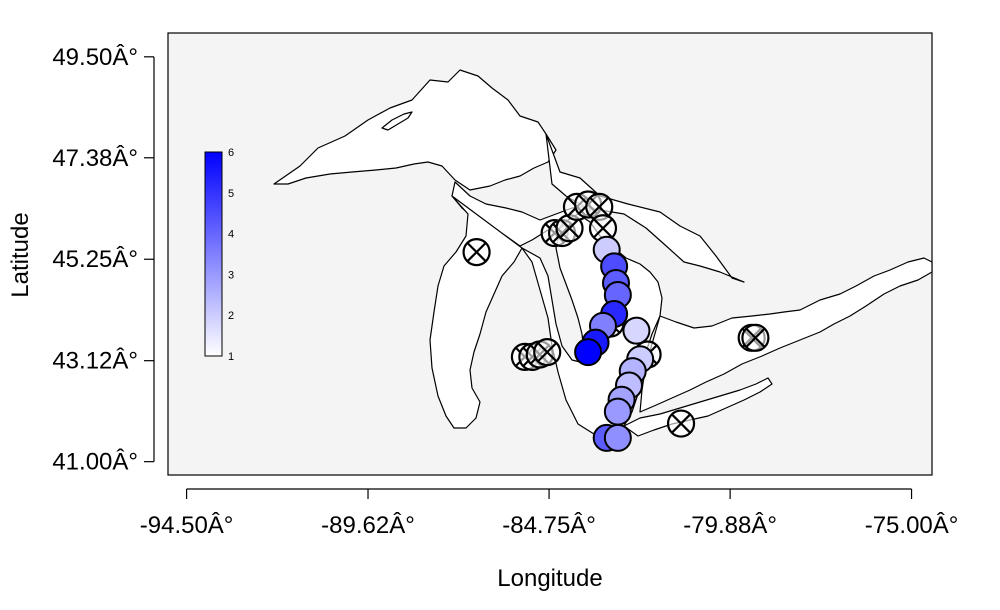  Describe the element at coordinates (231, 235) in the screenshot. I see `legend-label: 4` at that location.